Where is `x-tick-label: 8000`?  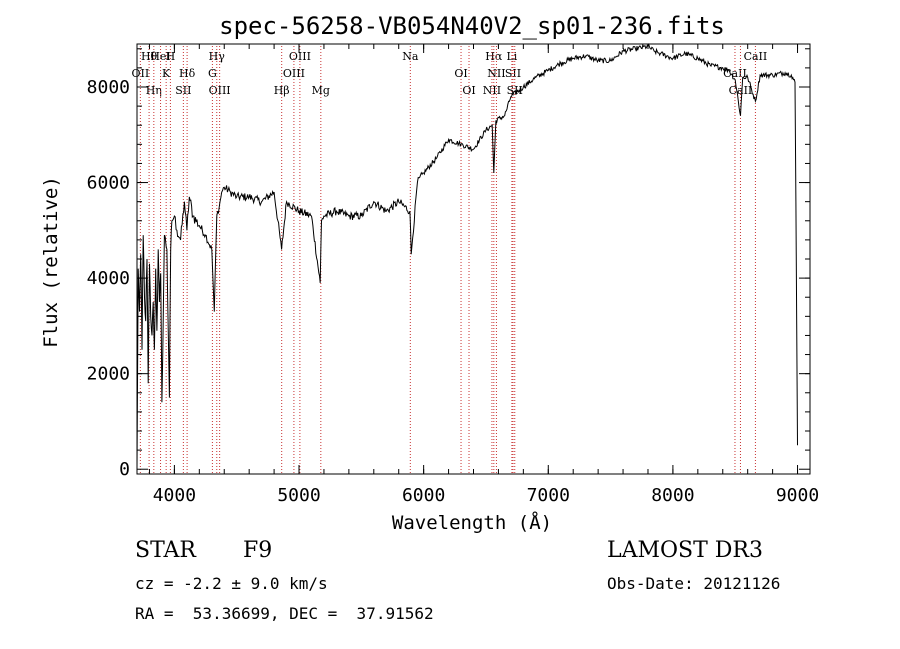 x-tick-label: 8000 is located at coordinates (672, 495).